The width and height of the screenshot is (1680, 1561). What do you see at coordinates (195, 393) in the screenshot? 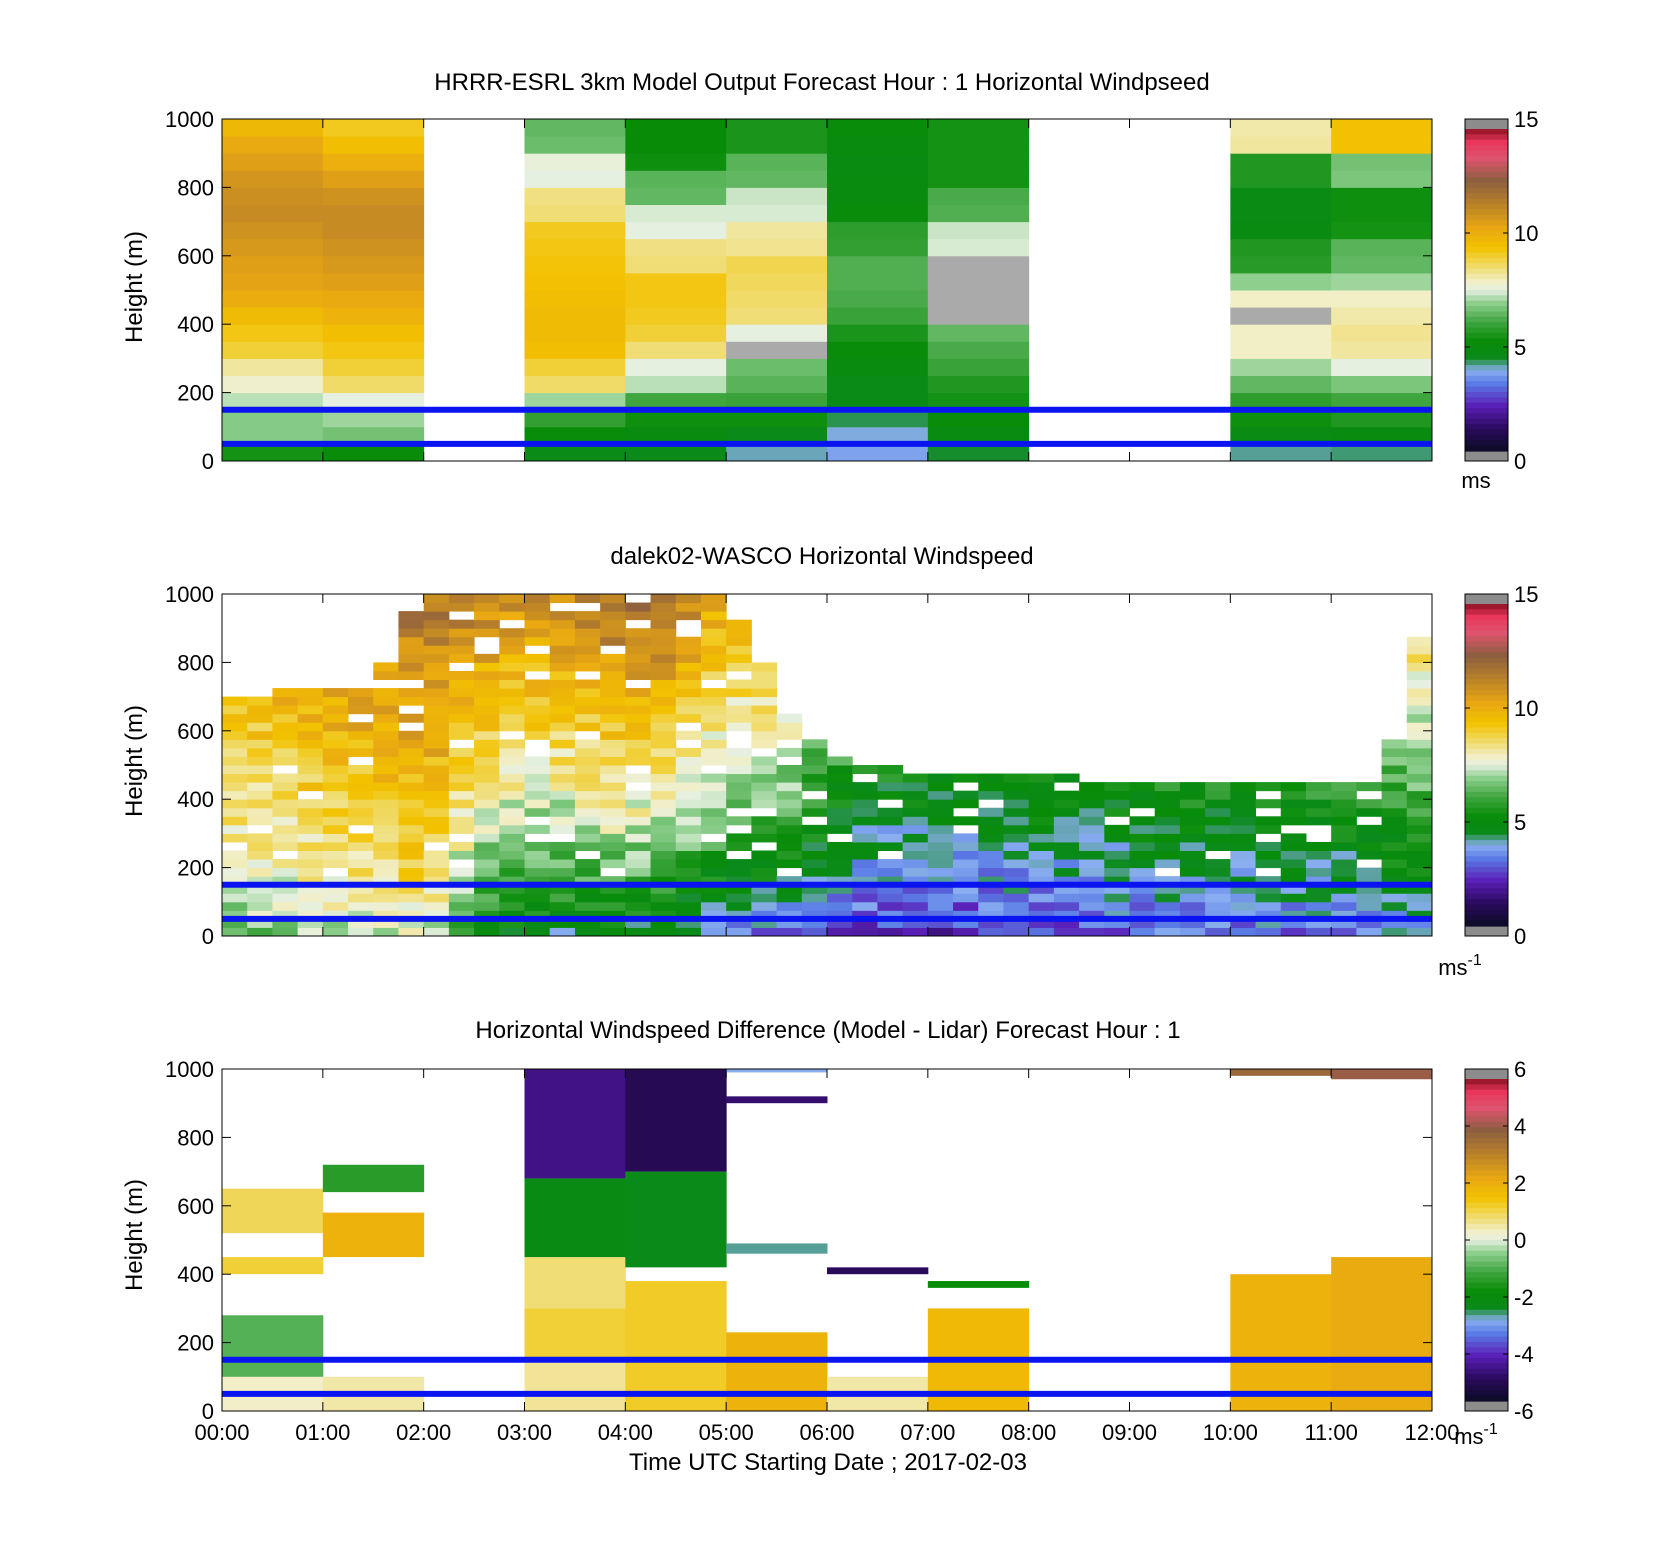
I see `model-ytick-label: 200` at bounding box center [195, 393].